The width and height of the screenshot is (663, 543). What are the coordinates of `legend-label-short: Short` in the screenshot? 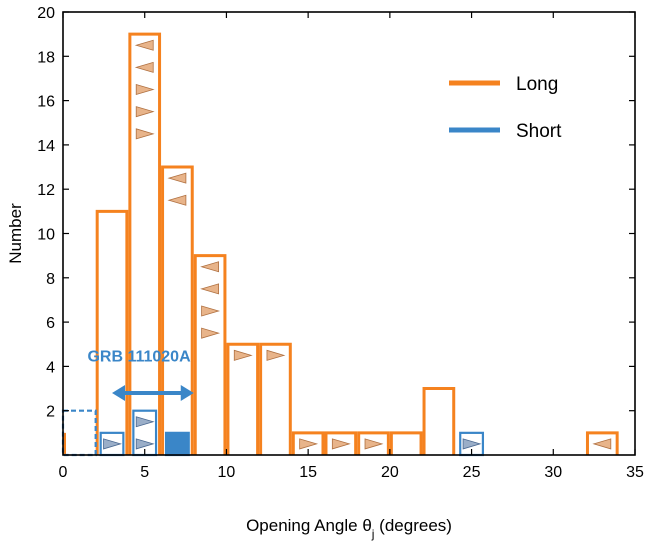 It's located at (539, 131).